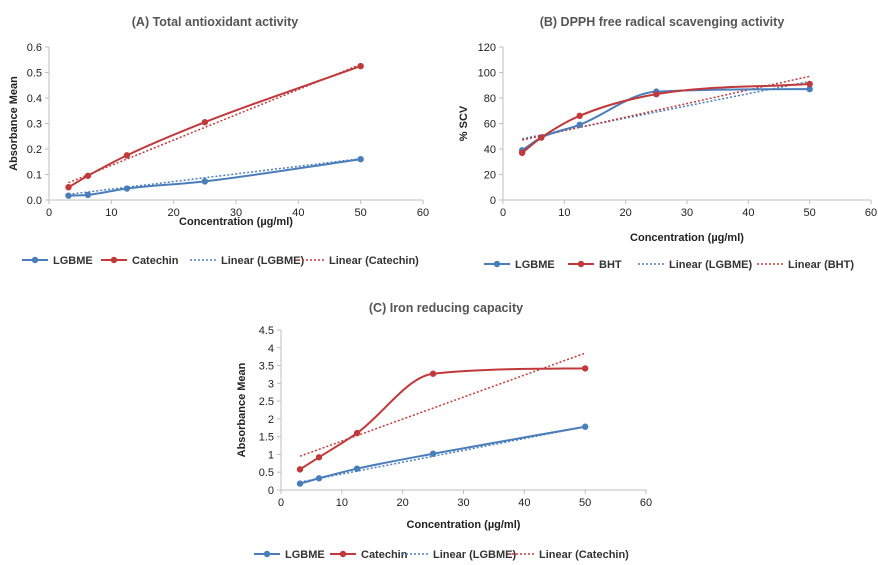 Image resolution: width=878 pixels, height=565 pixels. What do you see at coordinates (34, 150) in the screenshot?
I see `y-tick-label: 0.2` at bounding box center [34, 150].